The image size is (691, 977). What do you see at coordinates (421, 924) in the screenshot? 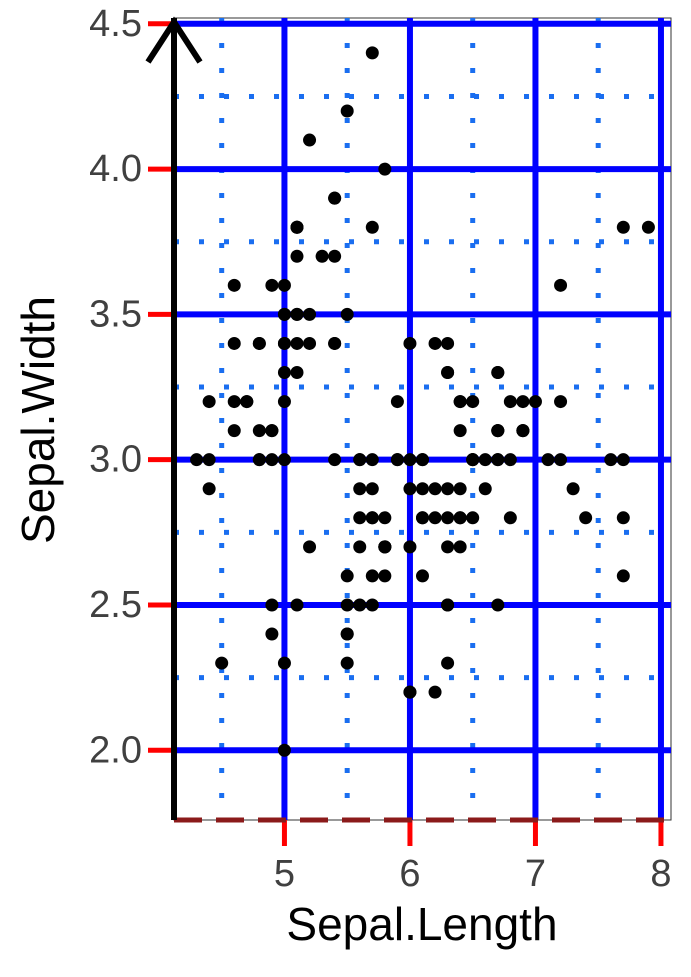
I see `x-axis-title: Sepal.Length` at bounding box center [421, 924].